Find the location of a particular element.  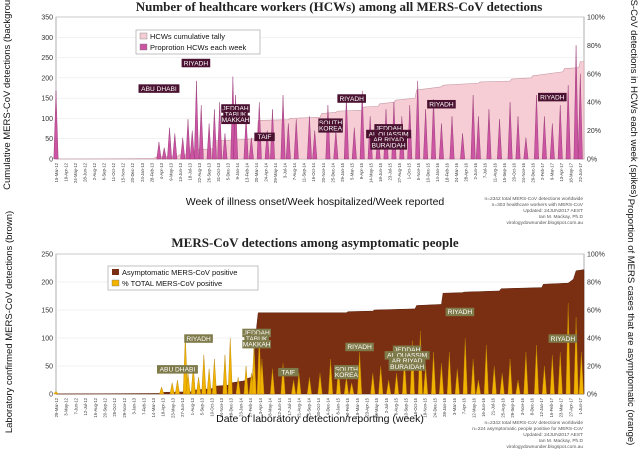

x-tick-label: 14-Mar-13 is located at coordinates (153, 407).